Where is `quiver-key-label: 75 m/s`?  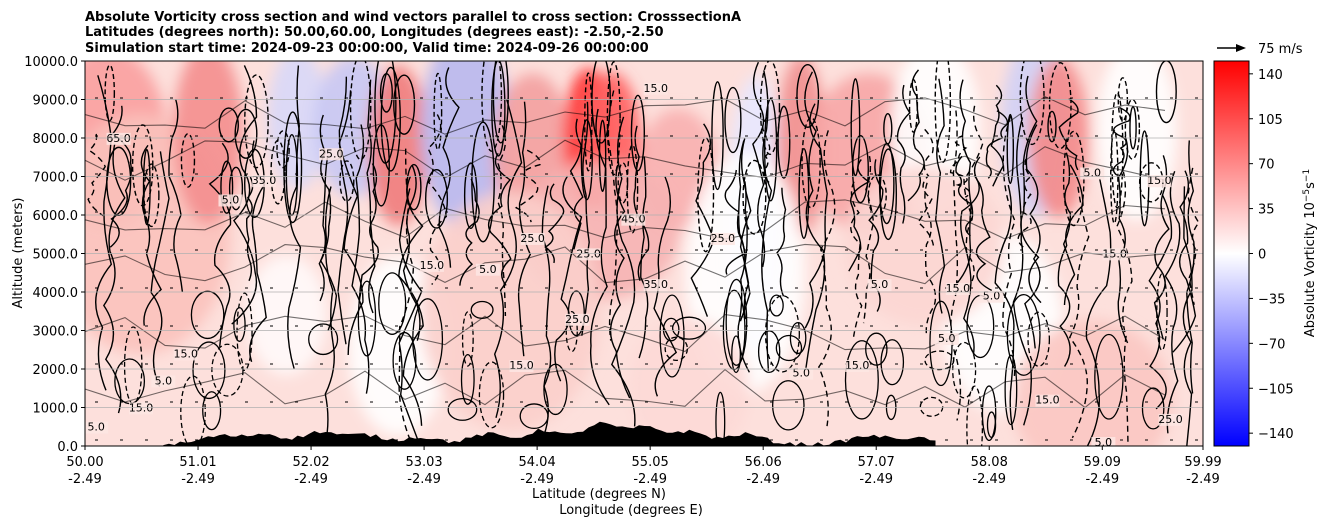 quiver-key-label: 75 m/s is located at coordinates (1280, 49).